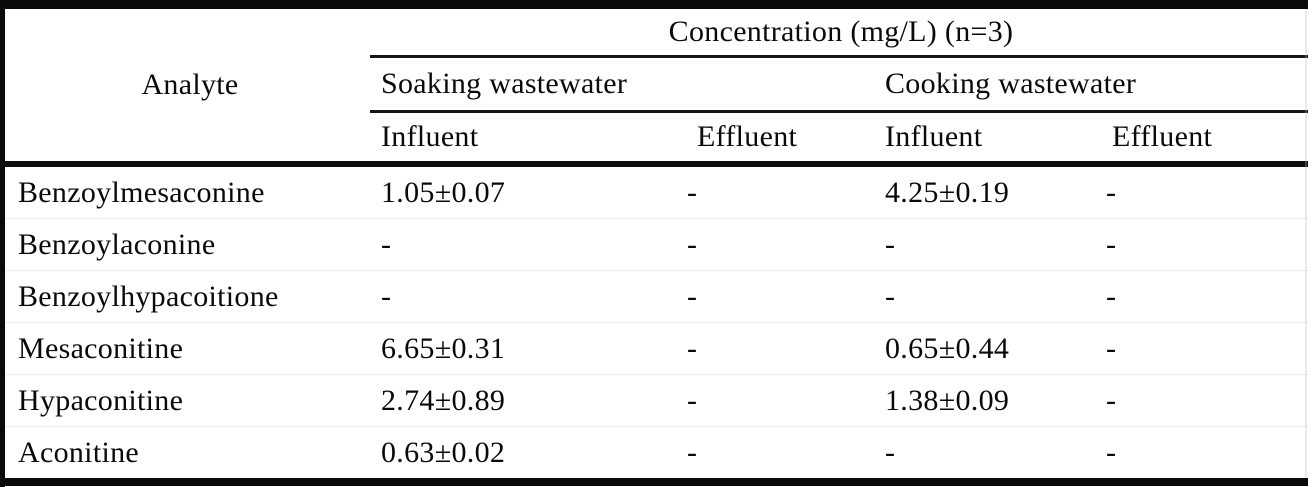 The image size is (1313, 487). Describe the element at coordinates (443, 452) in the screenshot. I see `value-soaking-influent: 0.63±0.02` at that location.